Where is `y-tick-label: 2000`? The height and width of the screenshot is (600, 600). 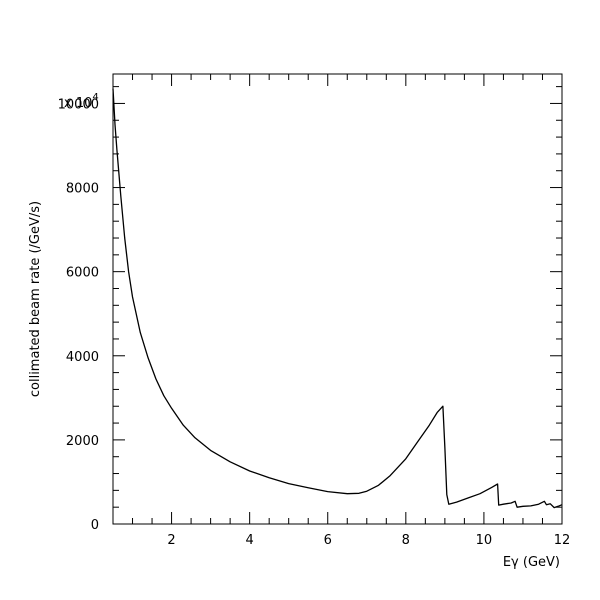 y-tick-label: 2000 is located at coordinates (82, 441).